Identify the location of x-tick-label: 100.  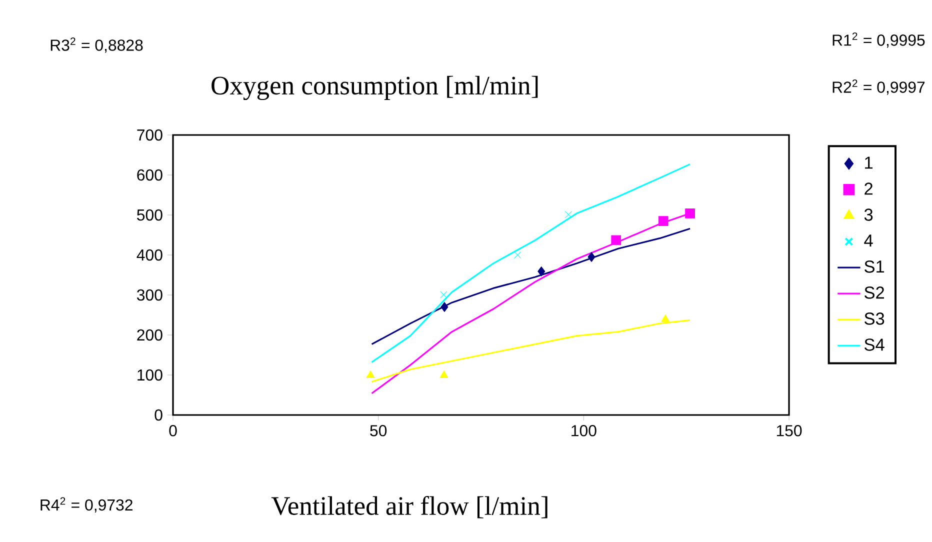
(584, 430).